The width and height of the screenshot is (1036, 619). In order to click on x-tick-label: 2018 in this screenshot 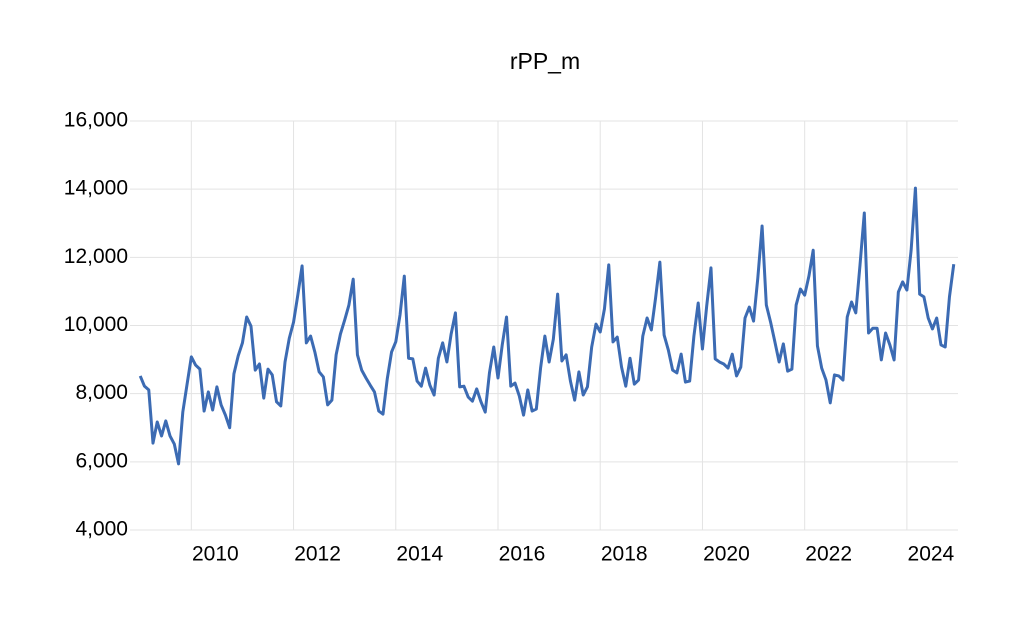, I will do `click(624, 554)`.